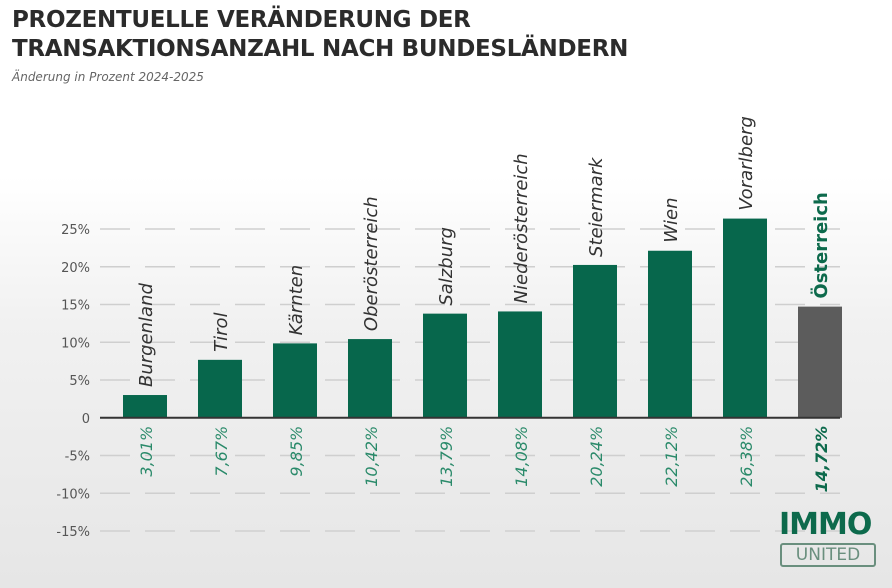  Describe the element at coordinates (520, 364) in the screenshot. I see `bar-niederösterreich` at that location.